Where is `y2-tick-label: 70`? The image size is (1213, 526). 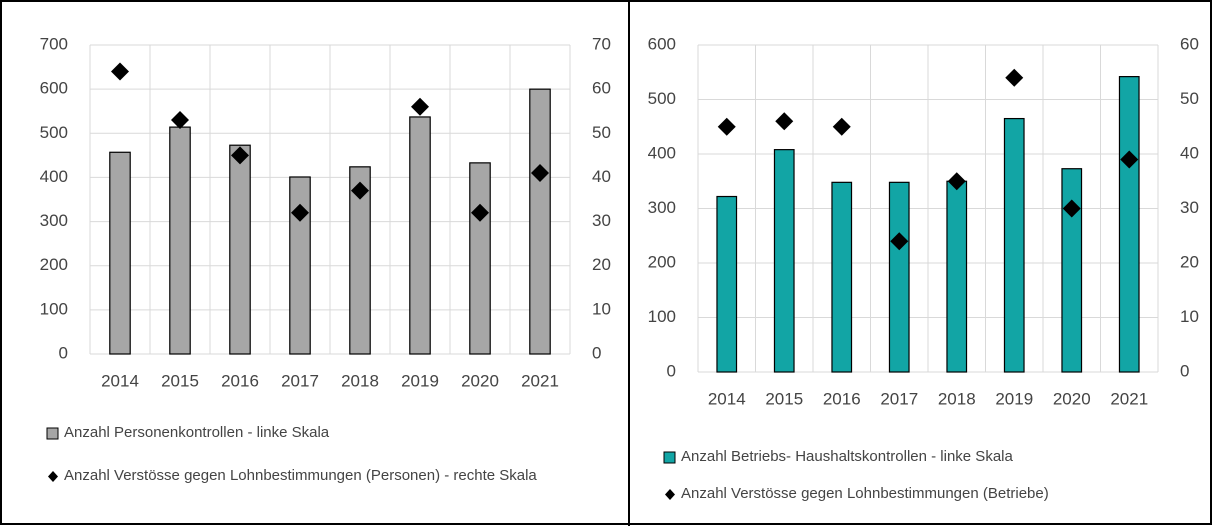
y2-tick-label: 70 is located at coordinates (601, 43).